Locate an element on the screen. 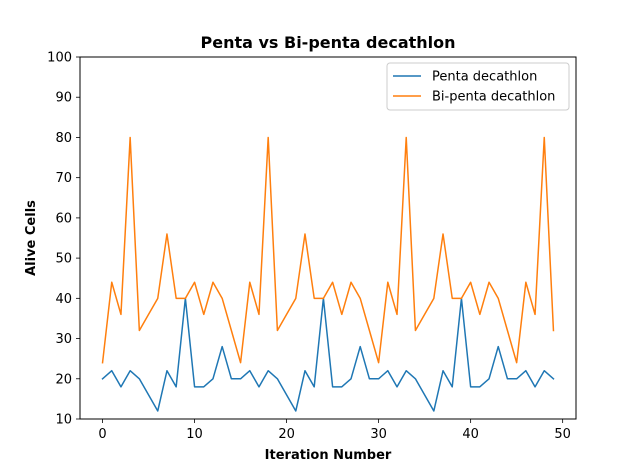 Image resolution: width=640 pixels, height=476 pixels. legend-label-2: Bi-penta decathlon is located at coordinates (493, 97).